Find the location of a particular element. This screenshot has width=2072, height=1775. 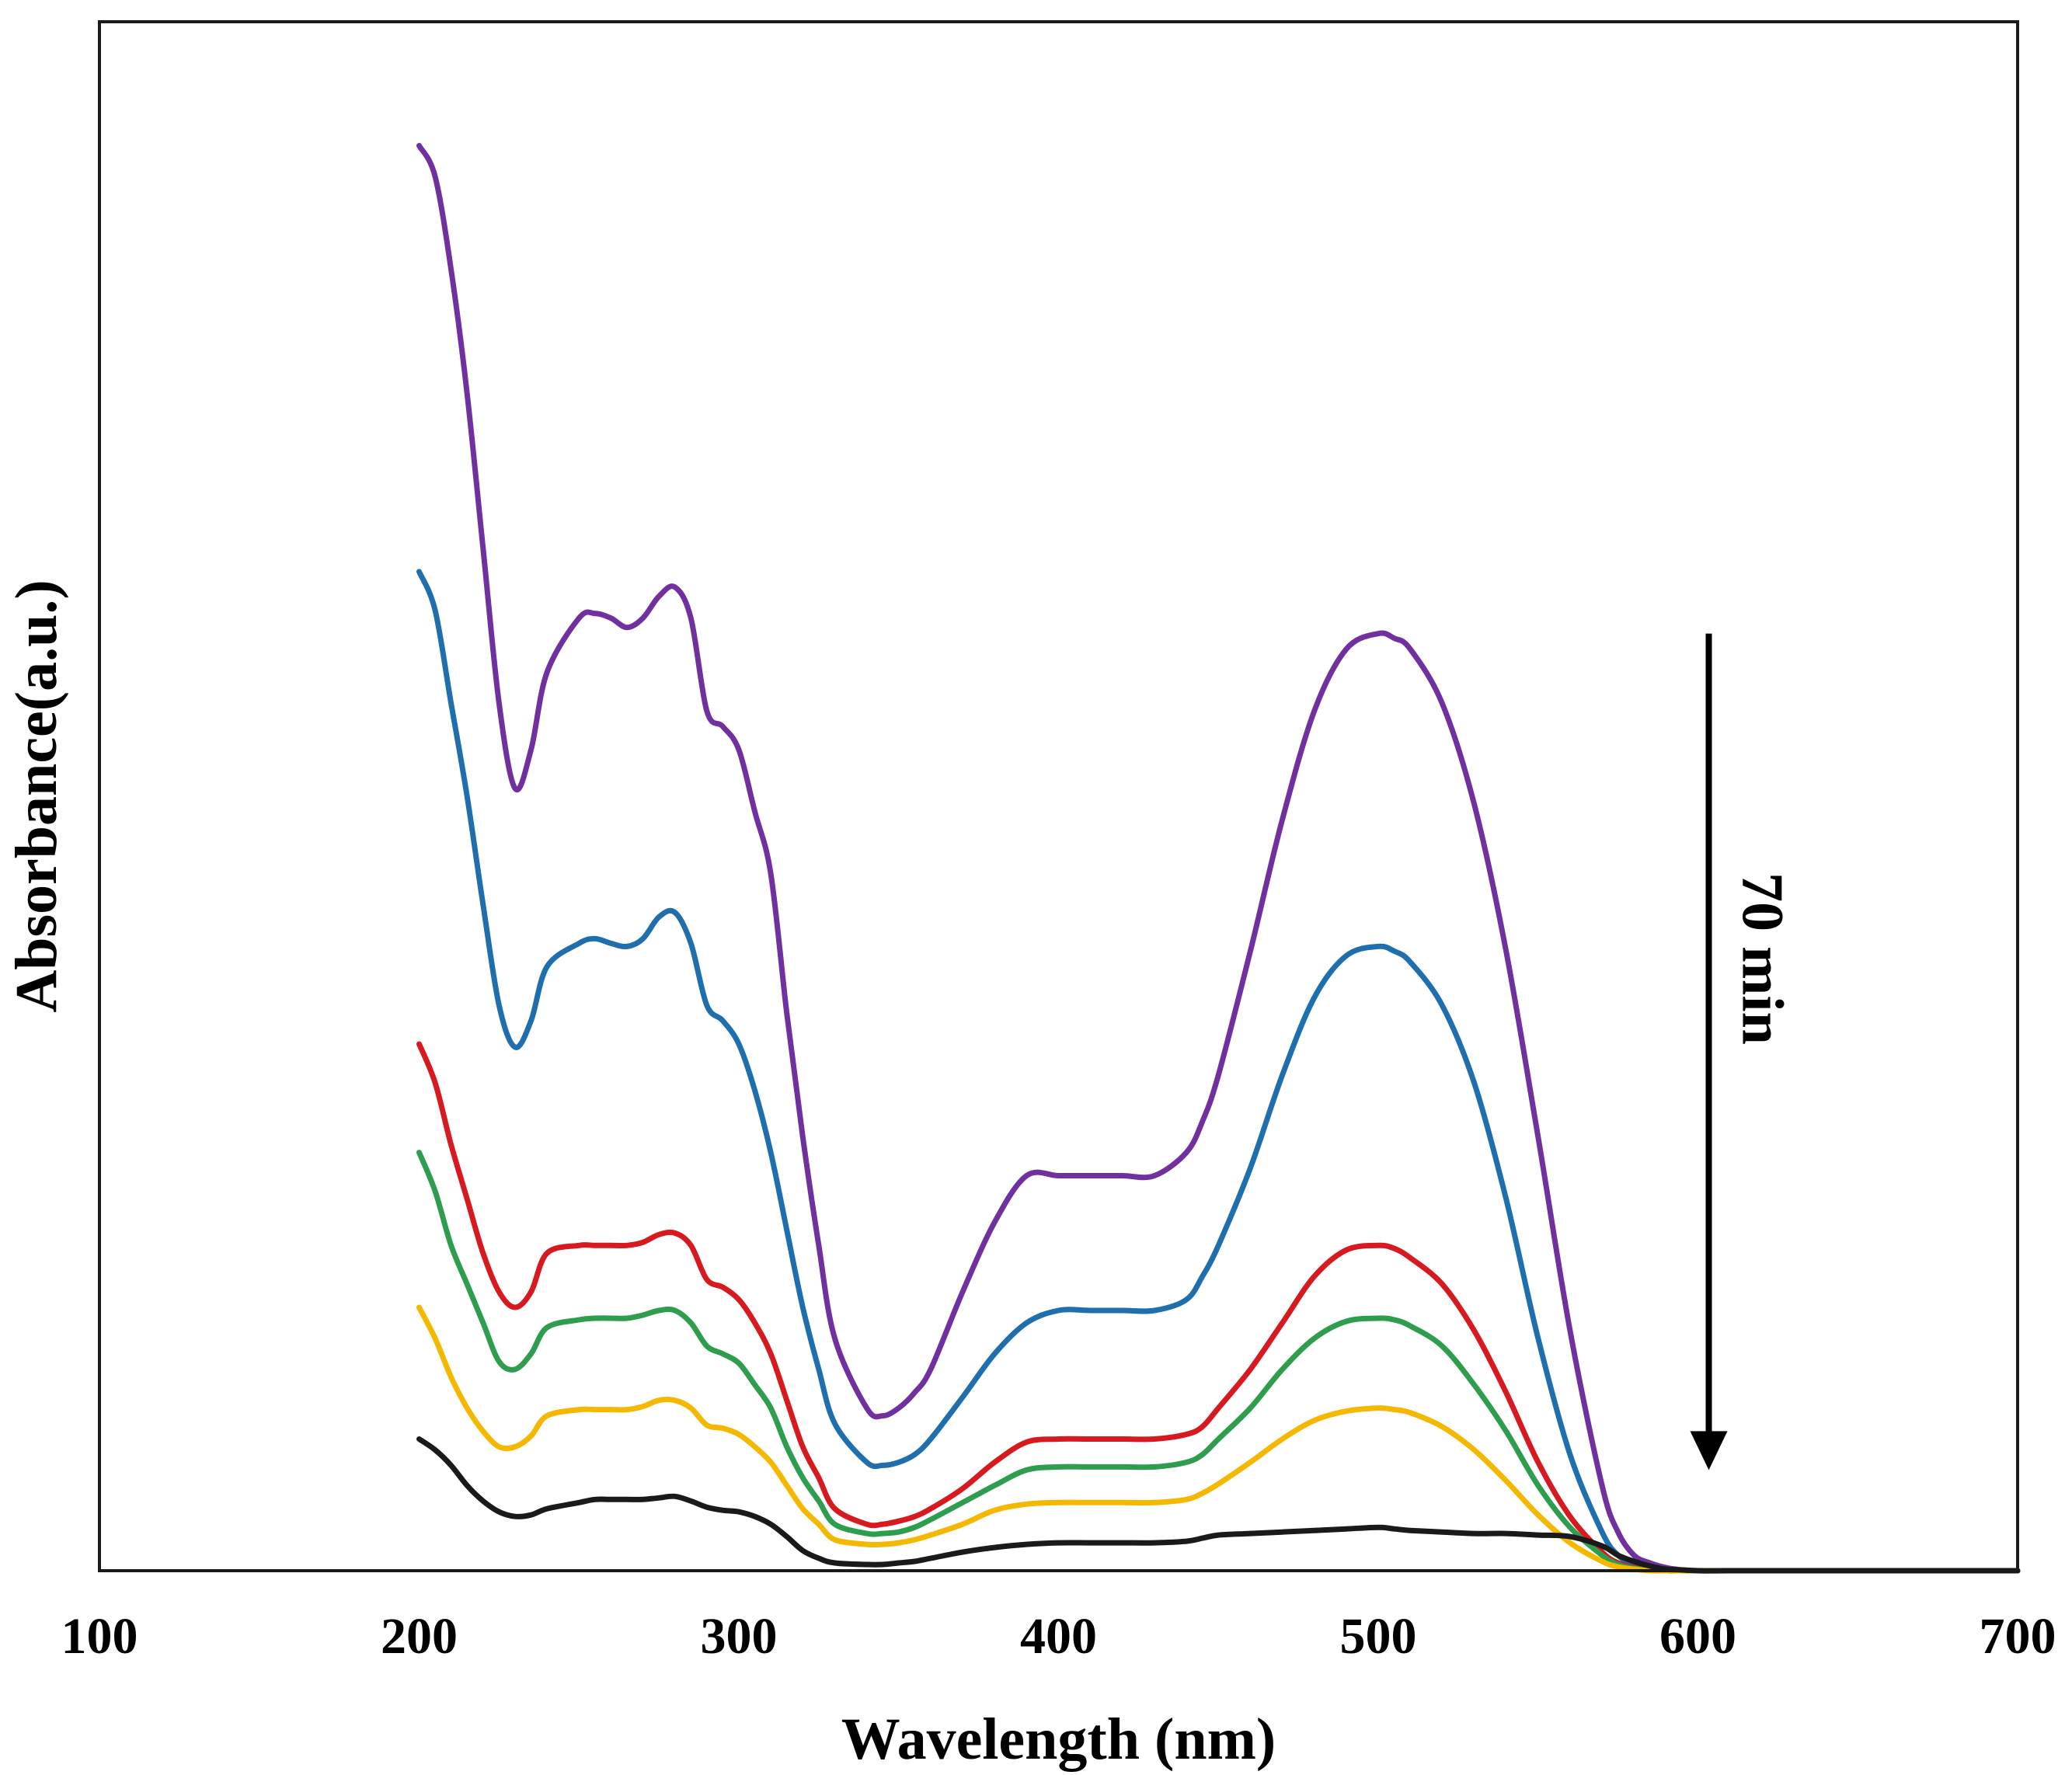

elapsed-time-label: 70 min is located at coordinates (1762, 959).